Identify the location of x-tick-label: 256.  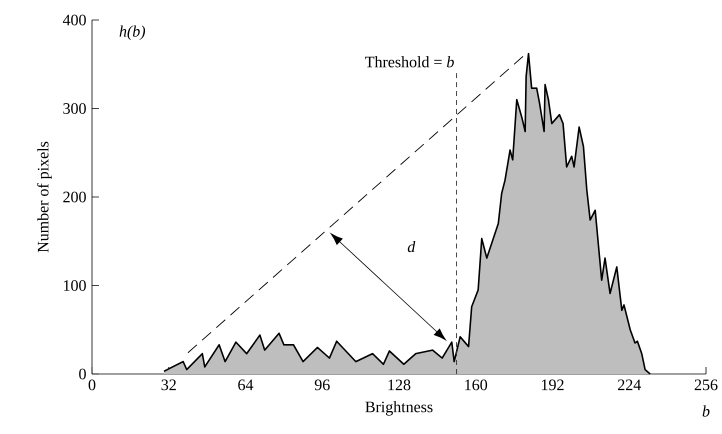
(706, 385).